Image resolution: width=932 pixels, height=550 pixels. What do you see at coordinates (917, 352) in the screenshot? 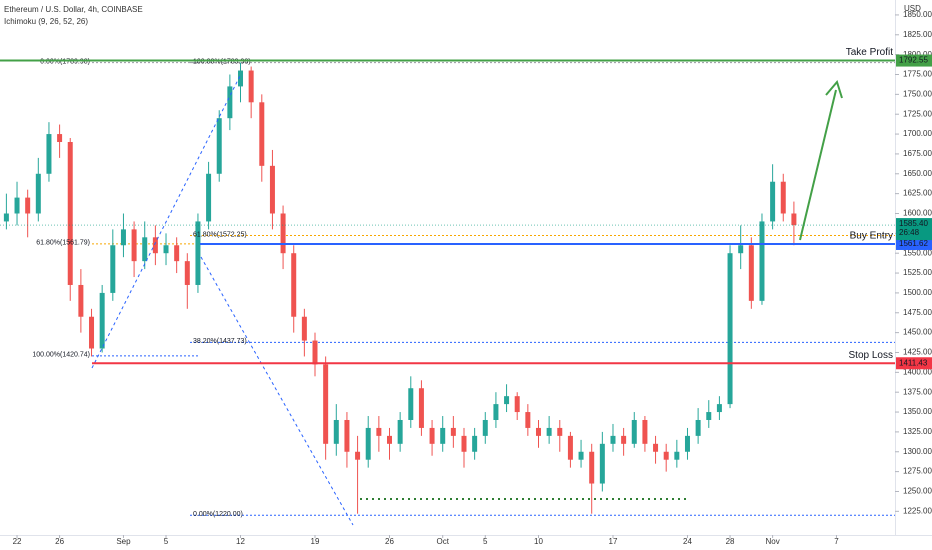
I see `y-tick-label: 1425.00` at bounding box center [917, 352].